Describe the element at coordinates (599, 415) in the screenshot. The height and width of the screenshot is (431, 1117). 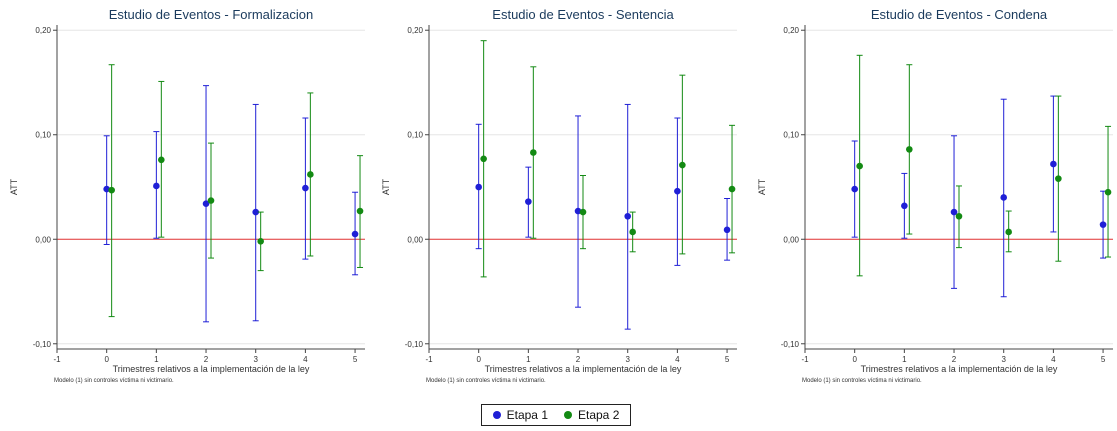
I see `legend-label-etapa2: Etapa 2` at that location.